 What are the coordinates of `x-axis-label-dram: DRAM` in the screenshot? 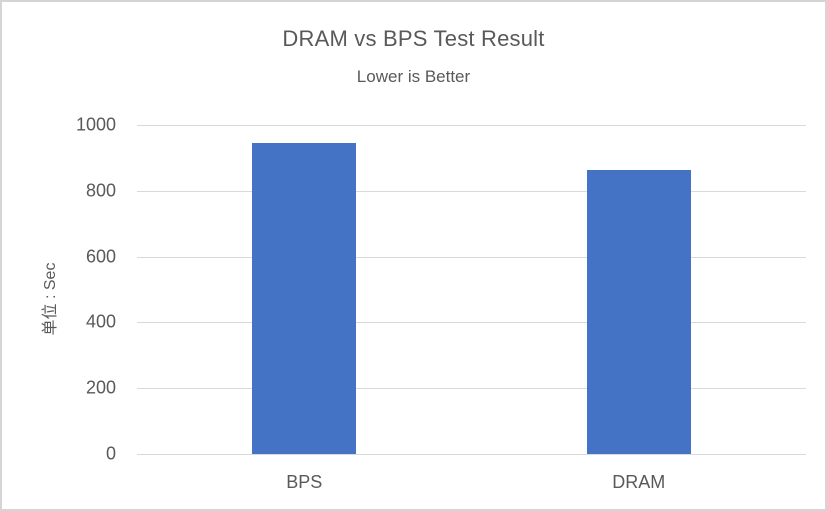 It's located at (639, 482).